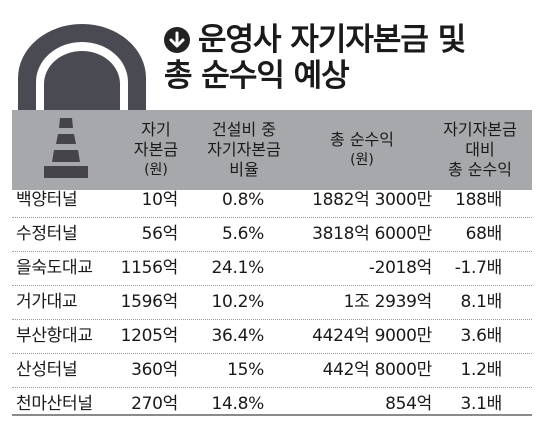 Image resolution: width=544 pixels, height=422 pixels. I want to click on capital-value: 360억, so click(154, 370).